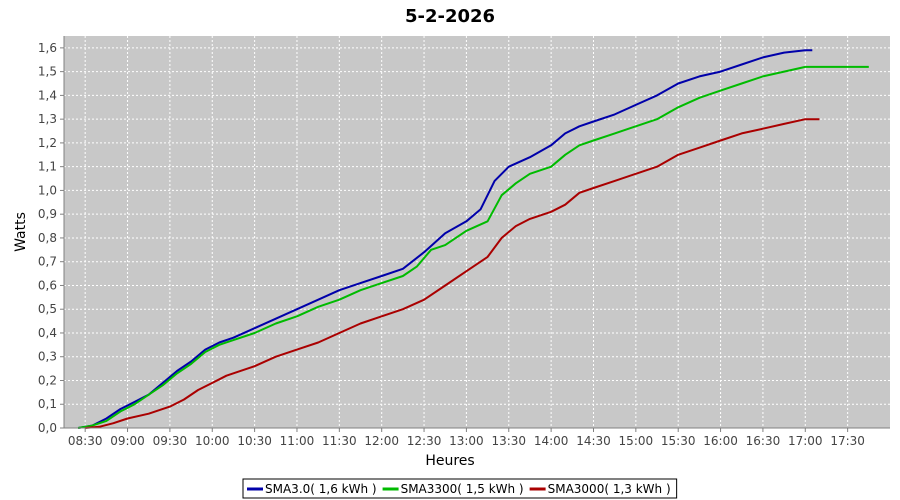  Describe the element at coordinates (212, 441) in the screenshot. I see `x-tick-label: 10:00` at that location.